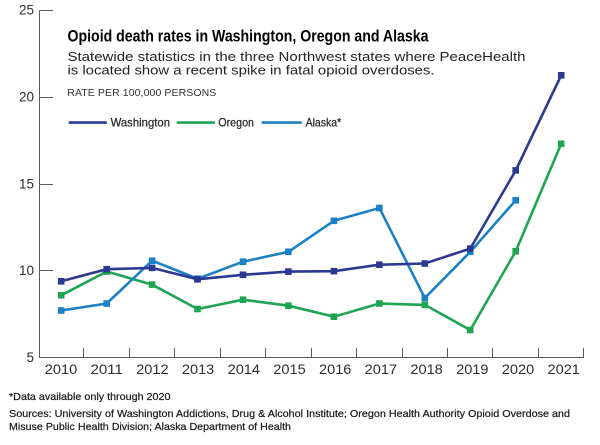  I want to click on svg-text: 10, so click(26, 270).